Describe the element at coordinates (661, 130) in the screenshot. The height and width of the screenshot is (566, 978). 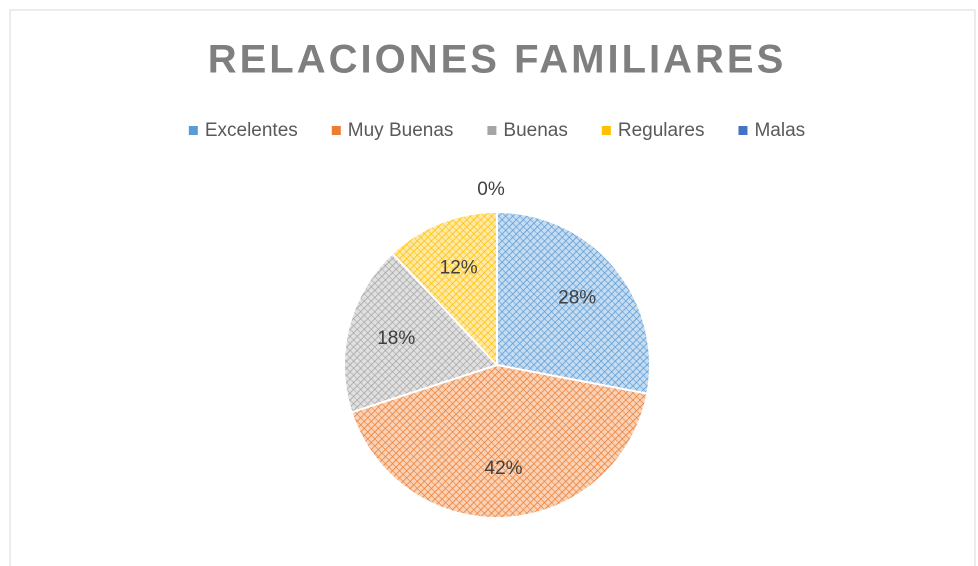
I see `legend-label: Regulares` at that location.